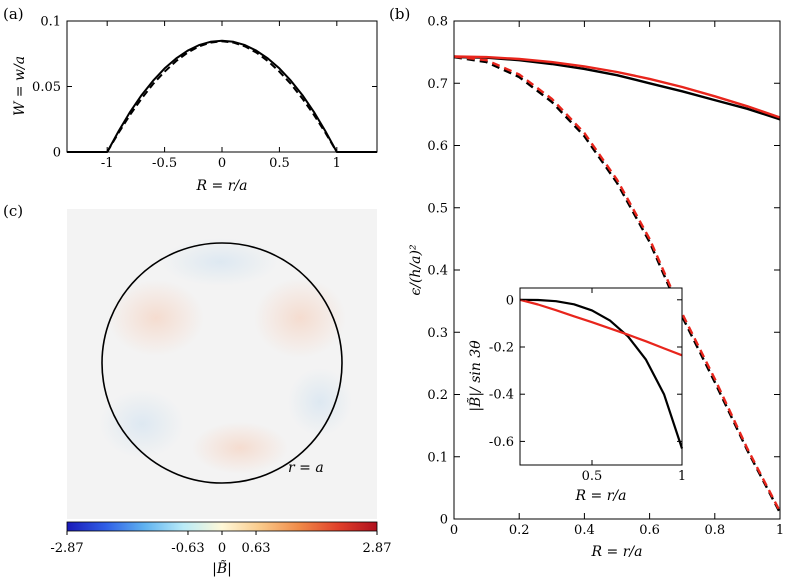 This screenshot has height=578, width=790. Describe the element at coordinates (66, 548) in the screenshot. I see `colorbar-tick-label: -2.87` at that location.